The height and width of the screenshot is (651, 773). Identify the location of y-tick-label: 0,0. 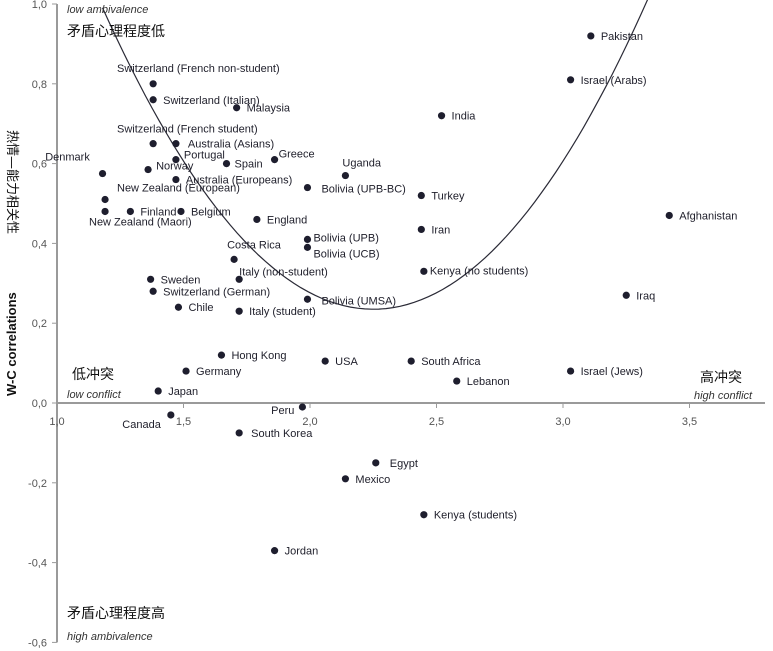
(39, 404).